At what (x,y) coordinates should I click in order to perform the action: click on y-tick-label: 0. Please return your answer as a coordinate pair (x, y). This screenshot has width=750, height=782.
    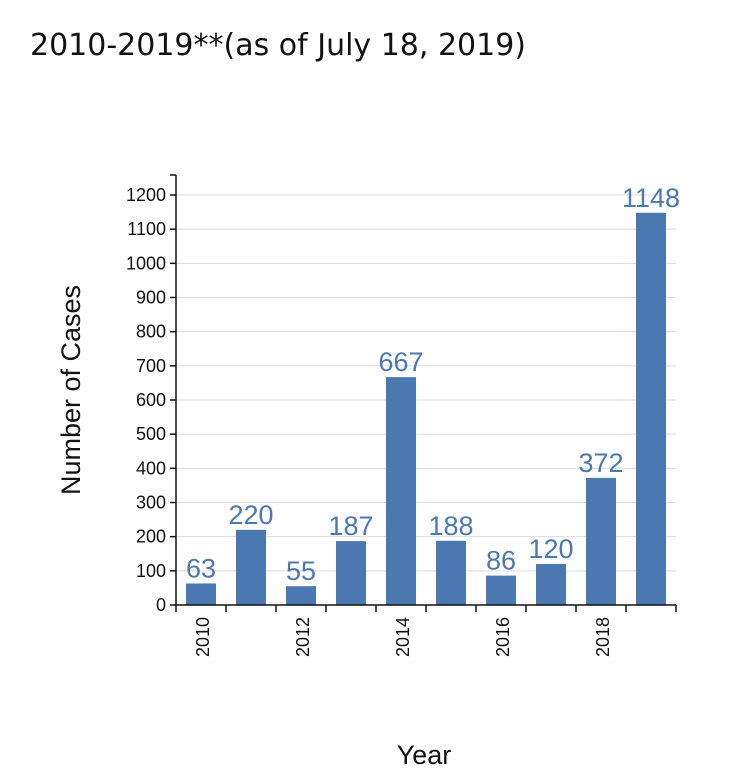
    Looking at the image, I should click on (161, 605).